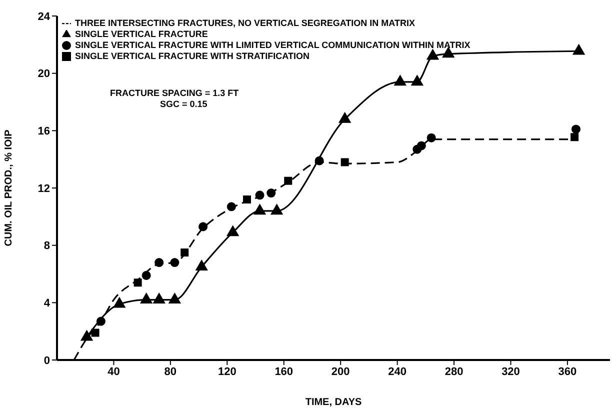 Image resolution: width=613 pixels, height=409 pixels. Describe the element at coordinates (397, 372) in the screenshot. I see `x-tick-label: 240` at that location.